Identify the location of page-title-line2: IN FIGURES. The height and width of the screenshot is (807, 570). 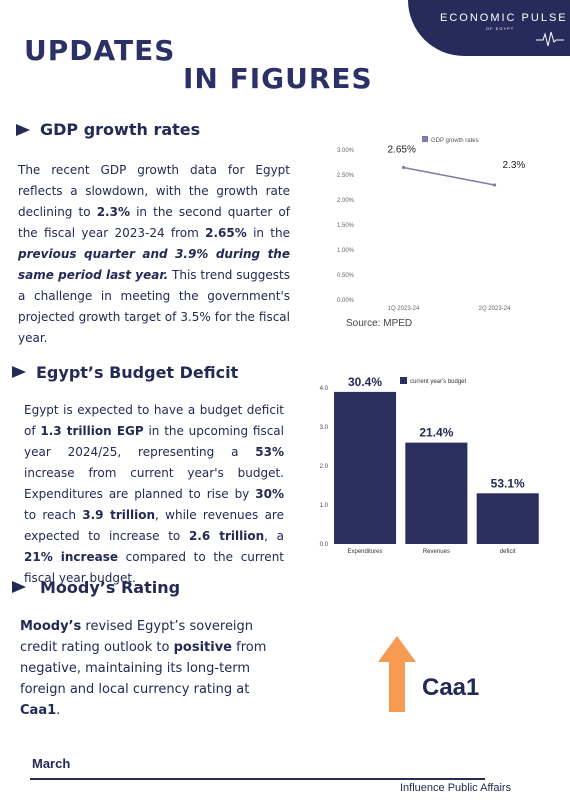
(278, 78).